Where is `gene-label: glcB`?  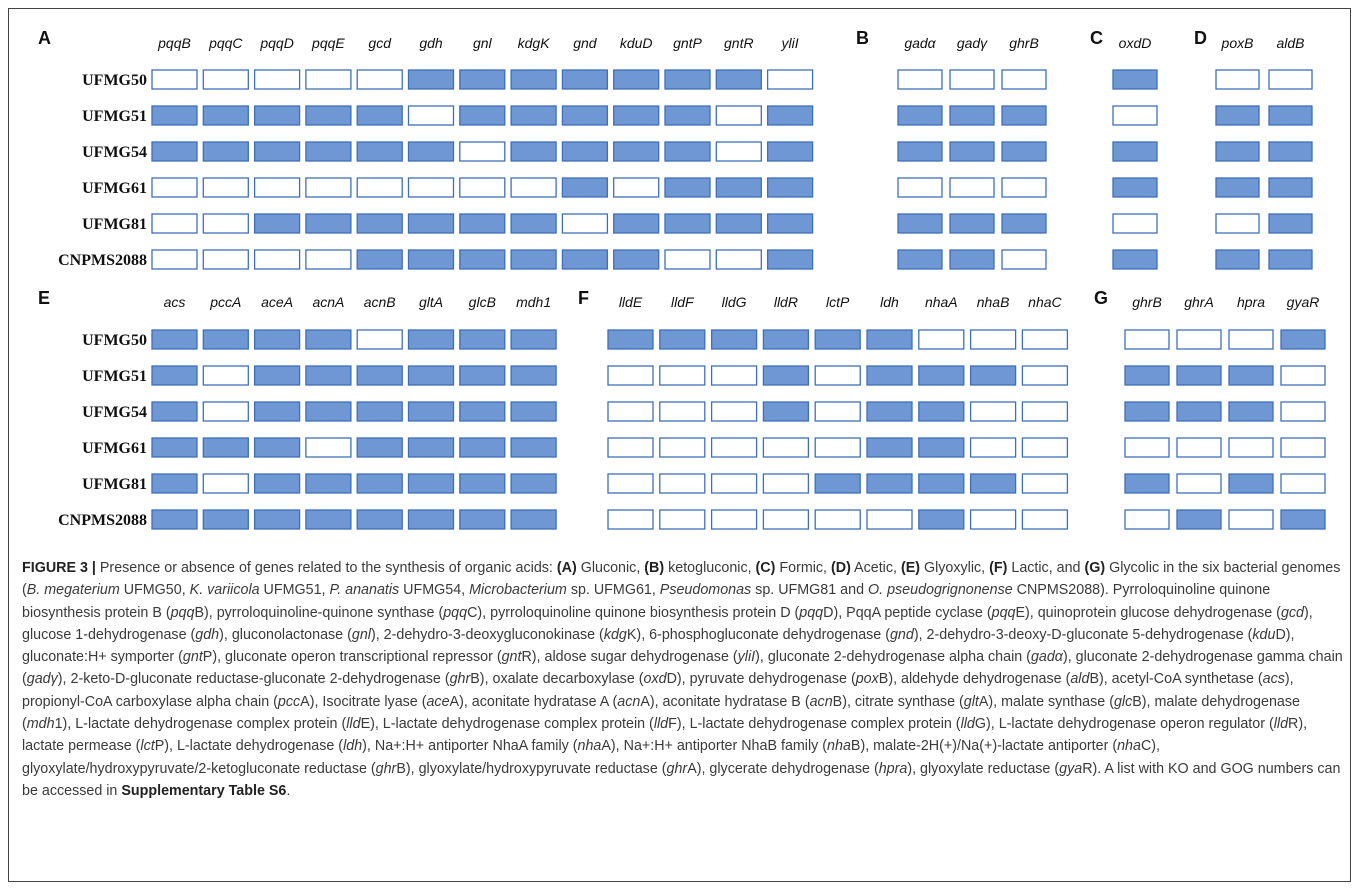 gene-label: glcB is located at coordinates (482, 302).